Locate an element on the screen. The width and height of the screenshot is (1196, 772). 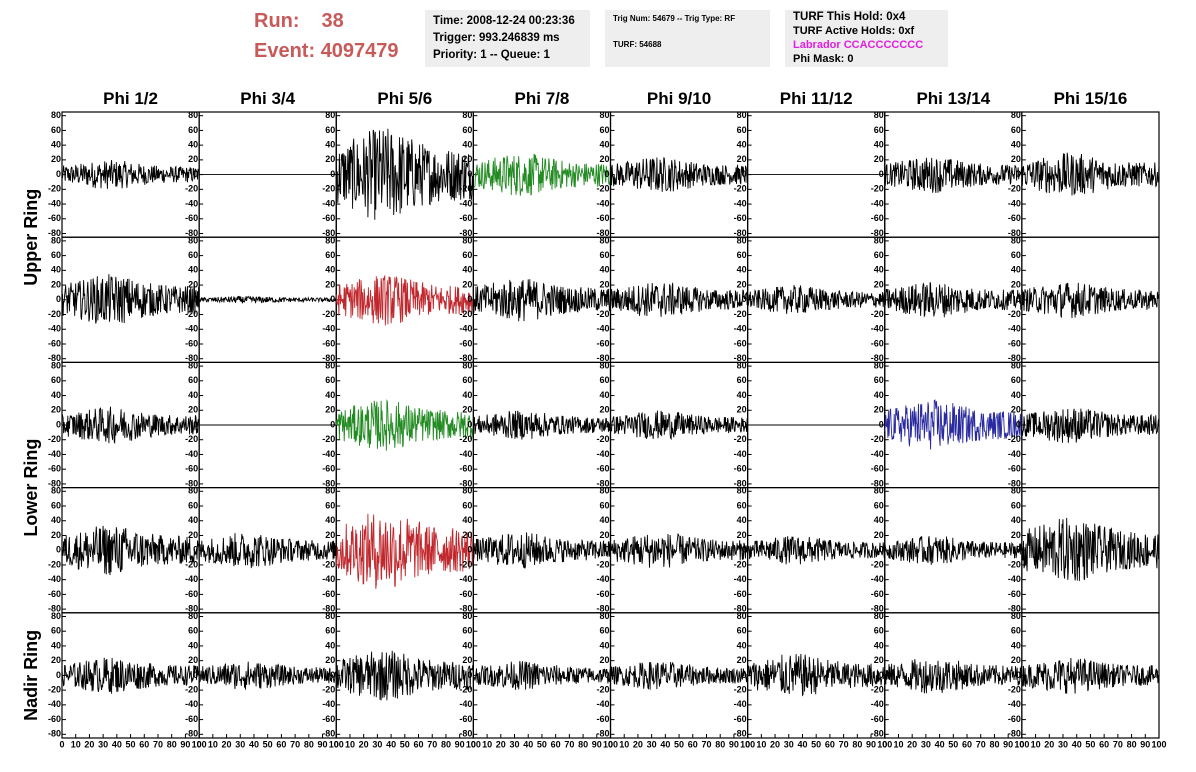
x-tick-label: 10 is located at coordinates (898, 744).